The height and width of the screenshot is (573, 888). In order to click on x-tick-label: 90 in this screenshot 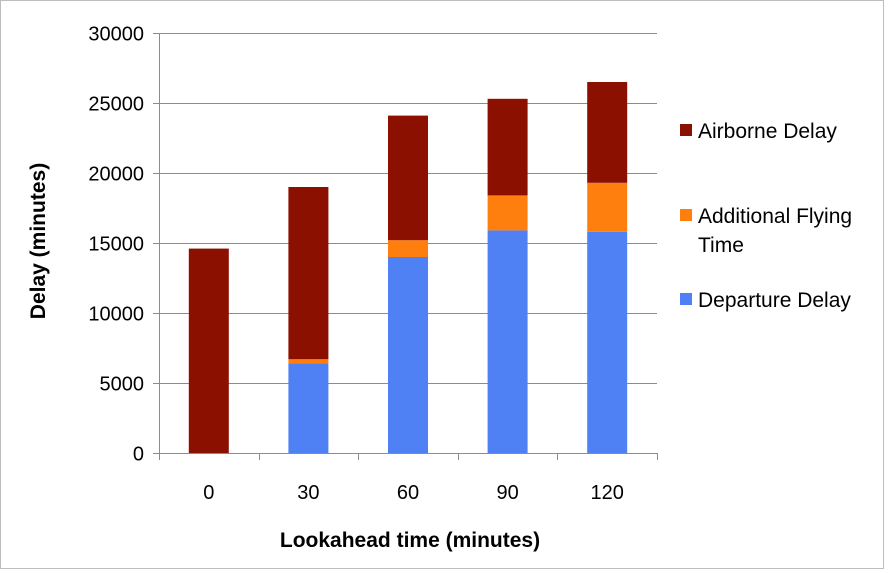, I will do `click(507, 493)`.